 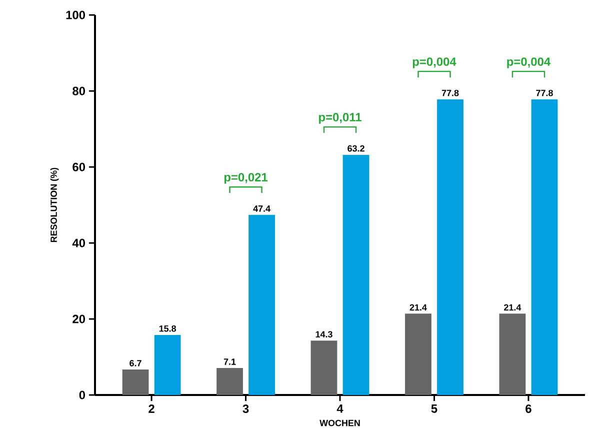 What do you see at coordinates (245, 408) in the screenshot?
I see `x-tick-label: 3` at bounding box center [245, 408].